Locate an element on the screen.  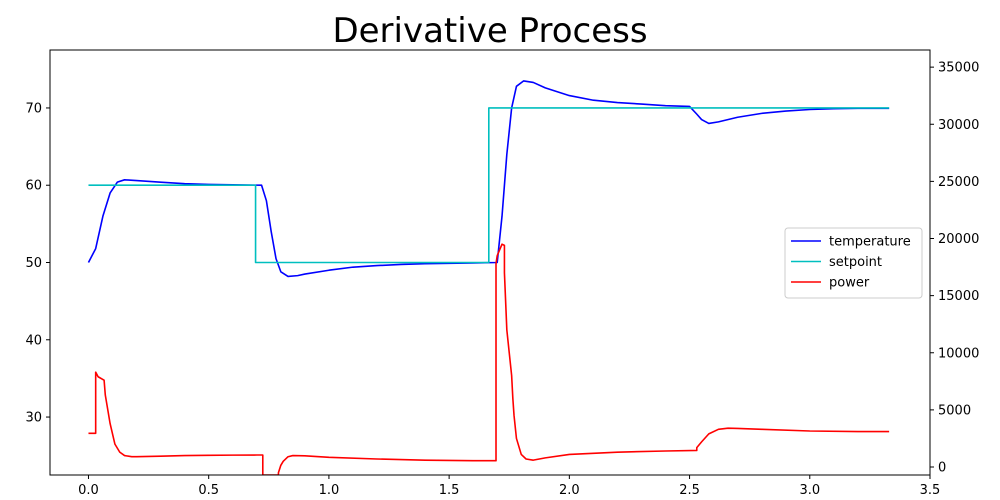
y2-tick-label: 20000 is located at coordinates (958, 239).